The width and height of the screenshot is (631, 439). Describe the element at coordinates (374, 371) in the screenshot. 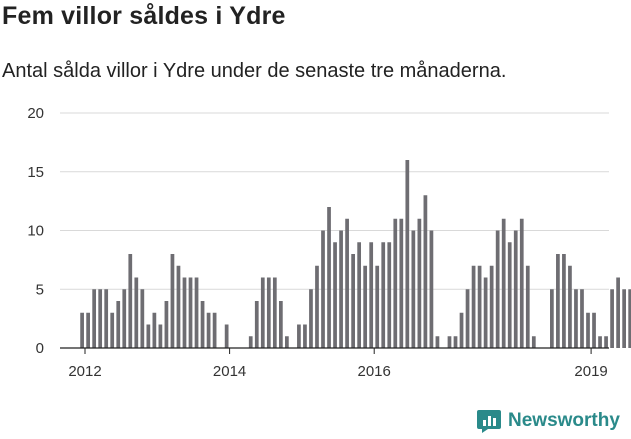

I see `x-tick-label: 2016` at that location.